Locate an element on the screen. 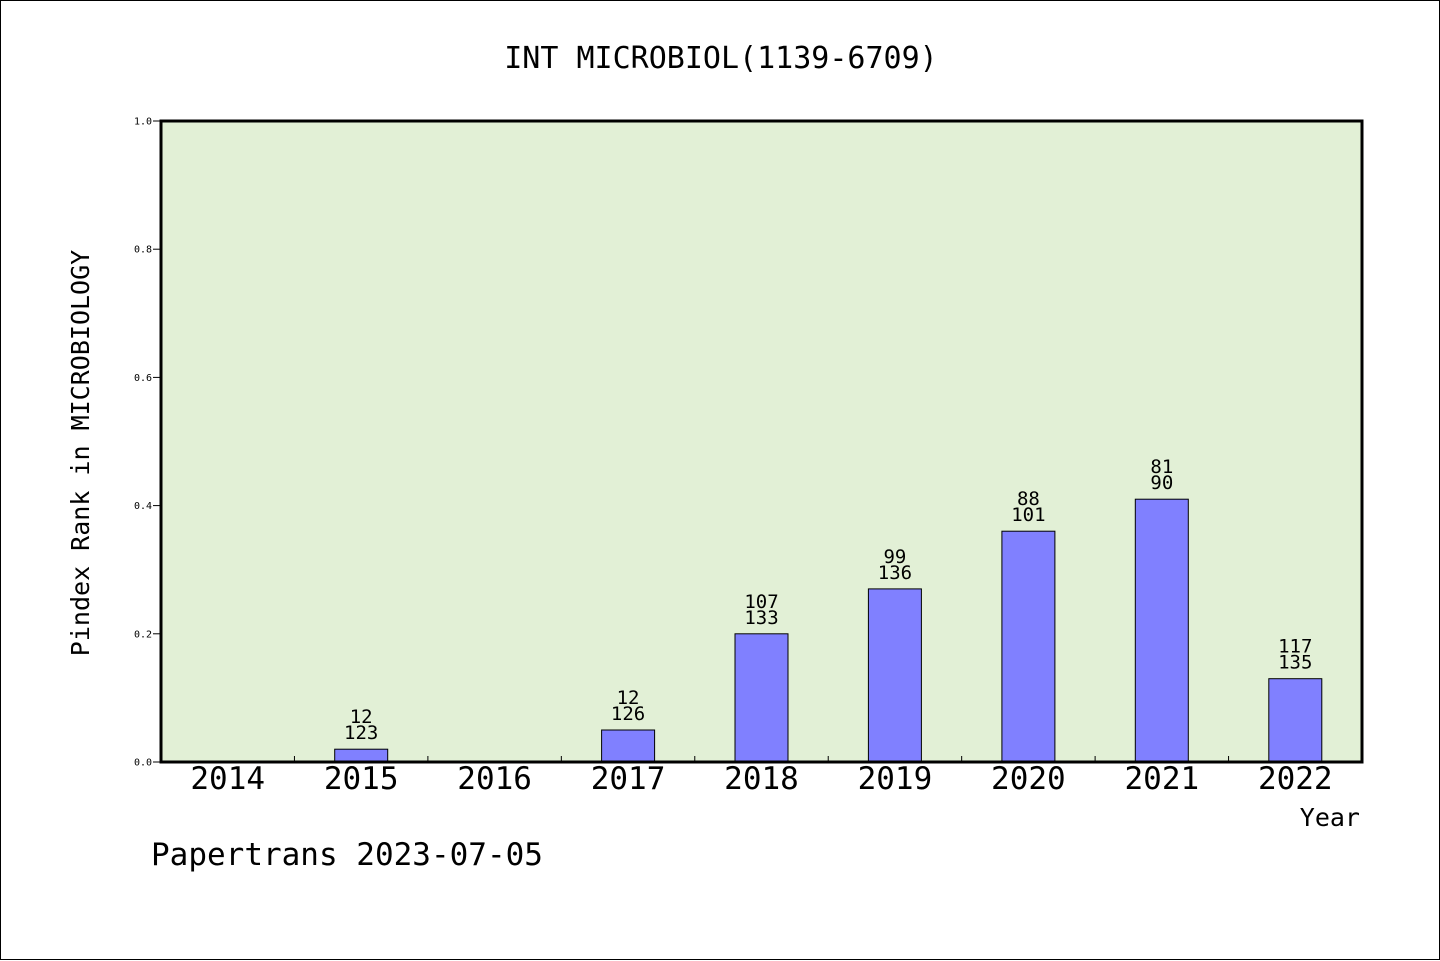 This screenshot has height=961, width=1440. bar-label-bottom-2019: 136 is located at coordinates (895, 573).